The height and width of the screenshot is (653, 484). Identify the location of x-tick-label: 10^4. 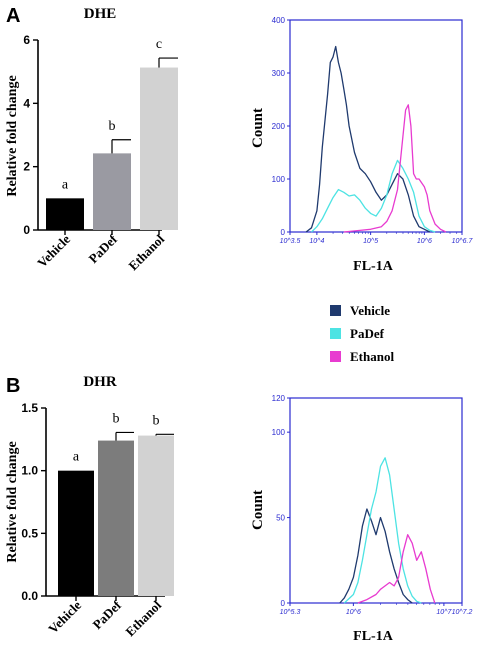
(316, 241).